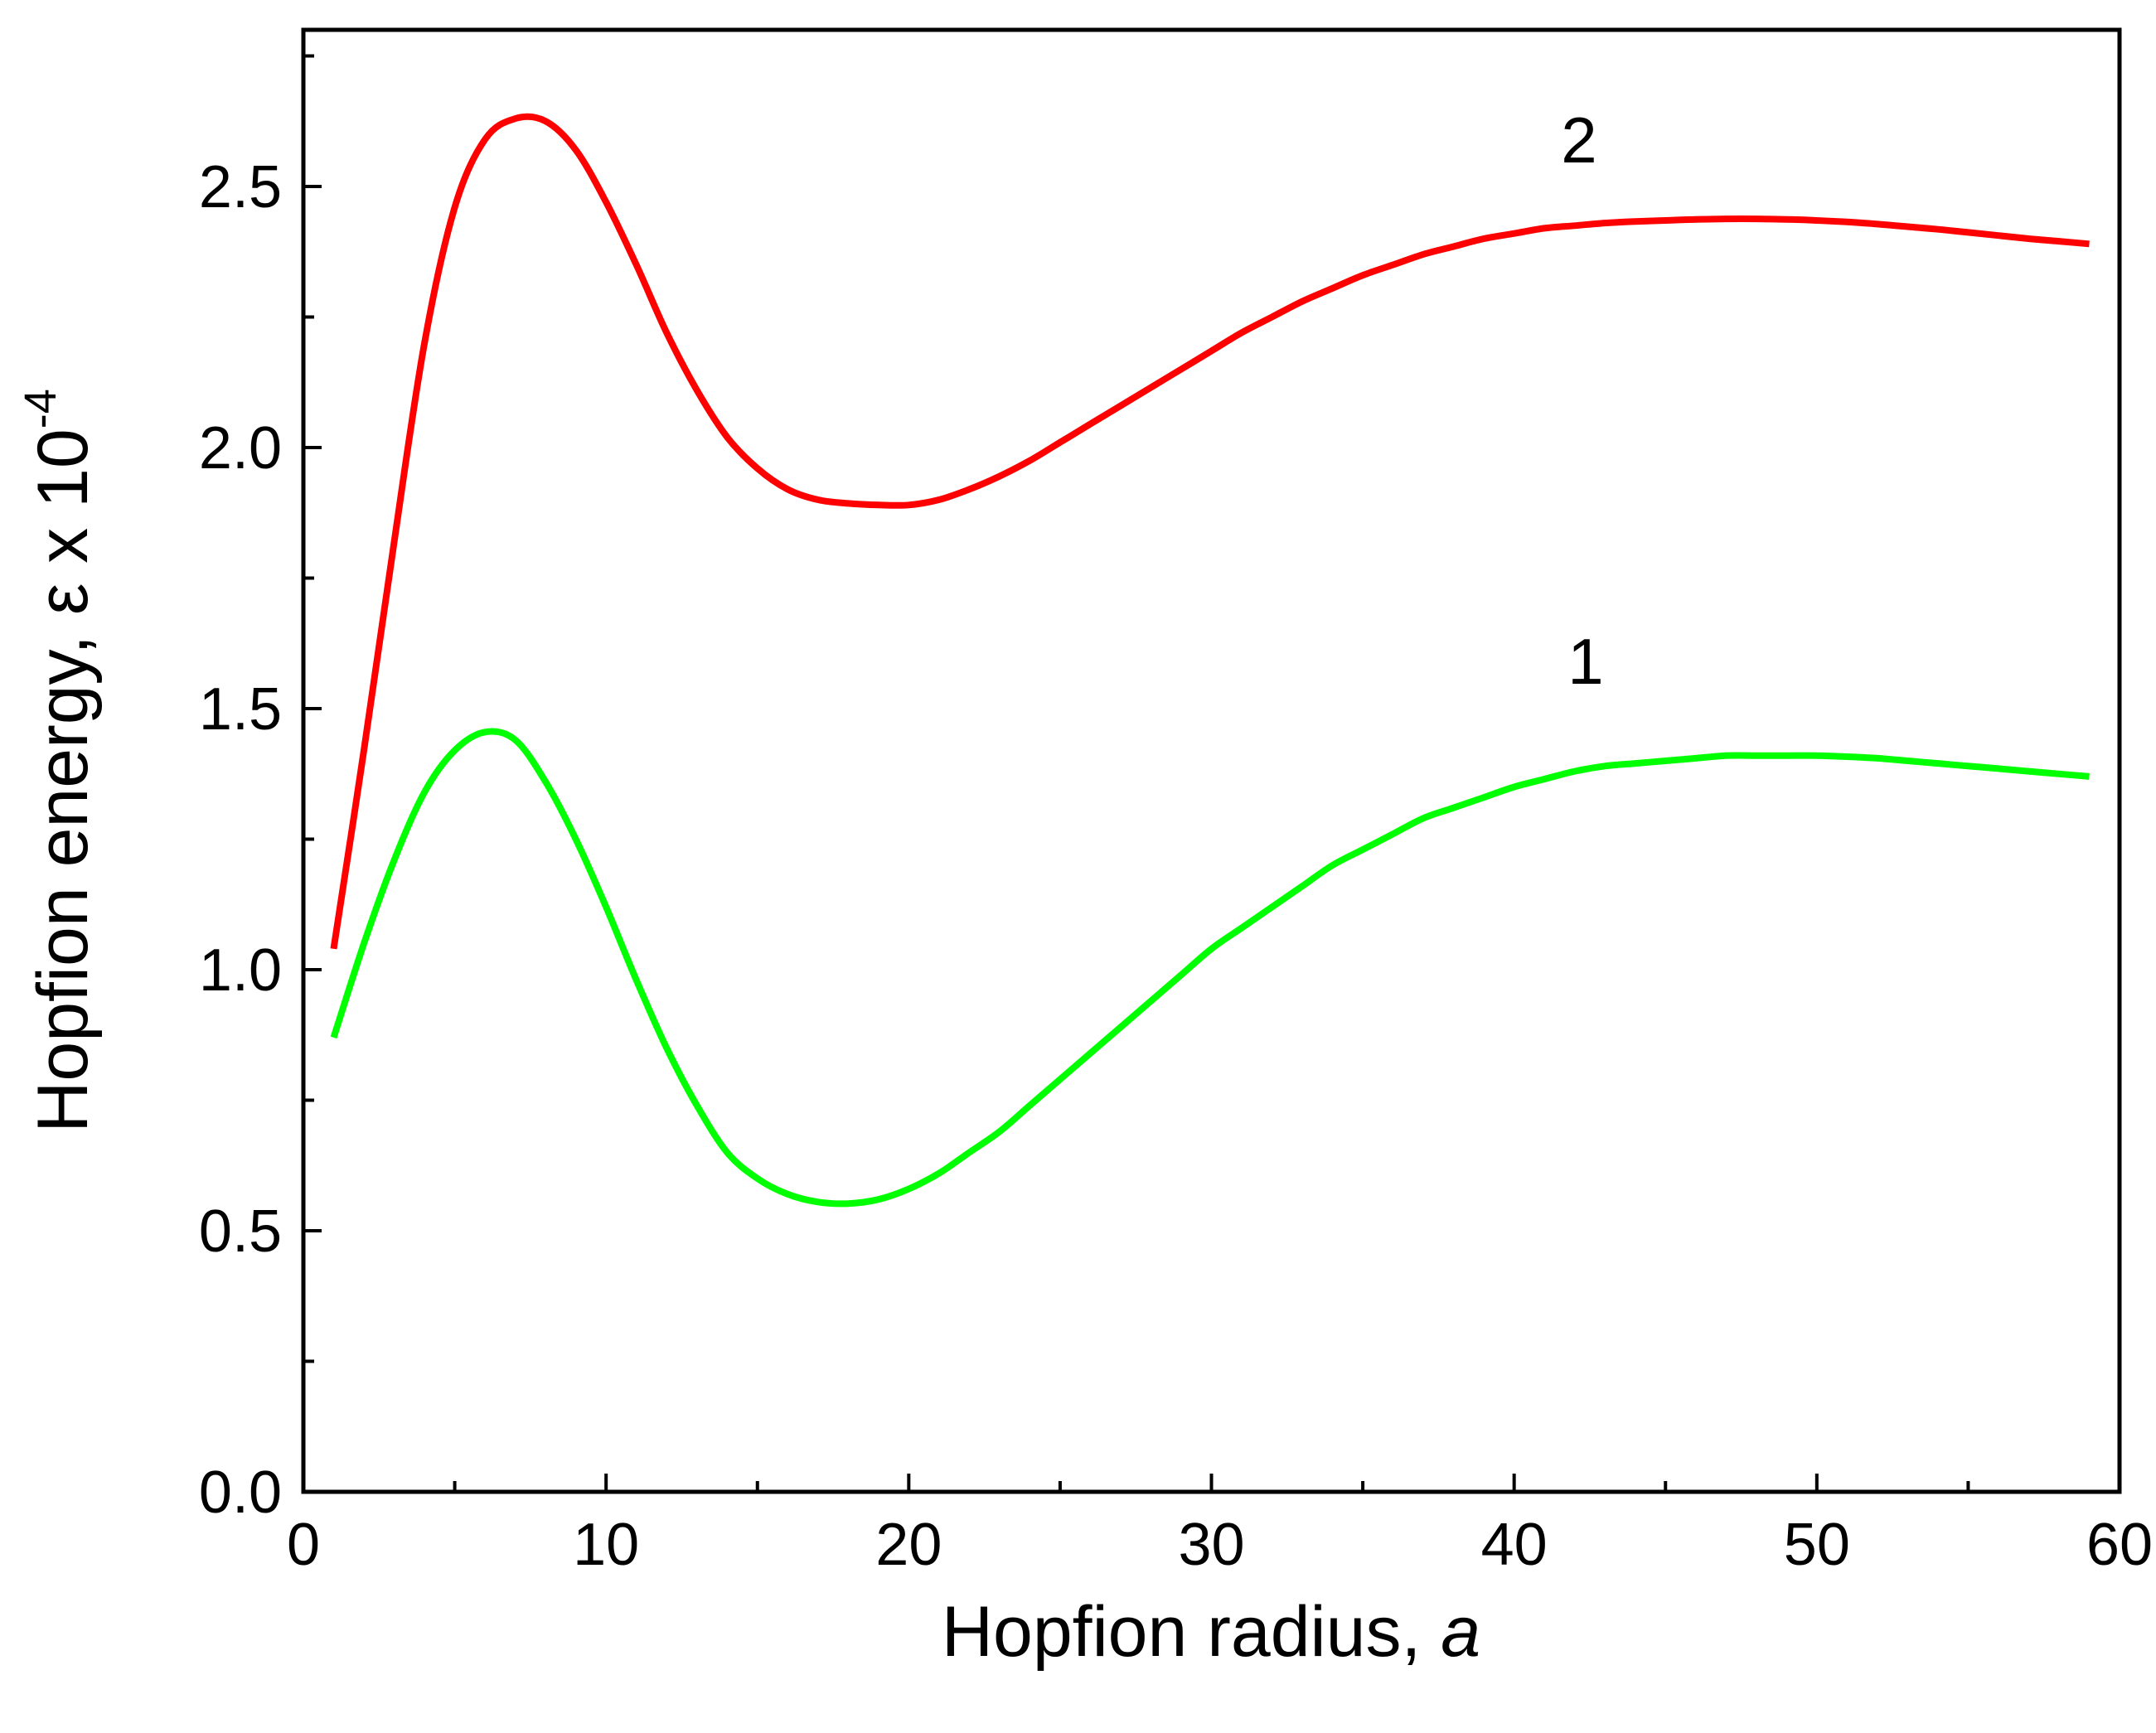  I want to click on y-tick-label: 1.5, so click(240, 709).